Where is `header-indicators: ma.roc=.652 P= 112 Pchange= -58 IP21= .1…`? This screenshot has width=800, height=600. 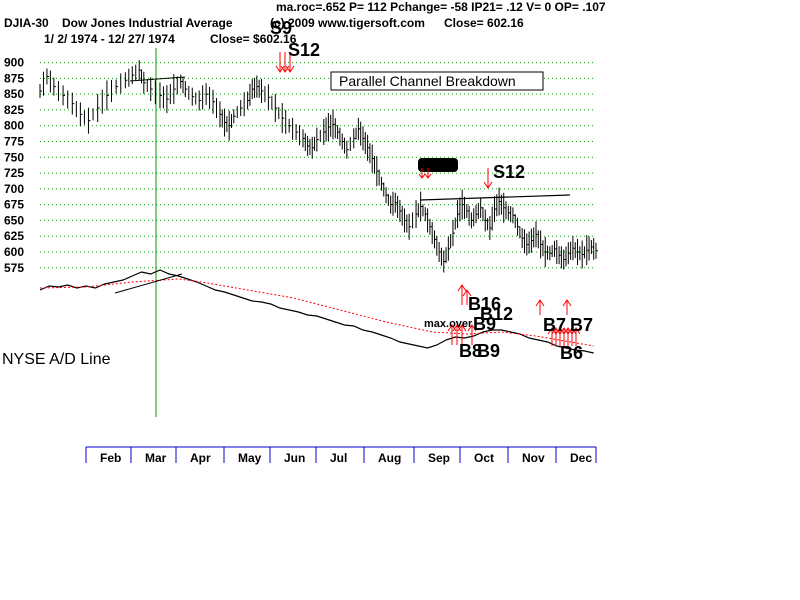 header-indicators: ma.roc=.652 P= 112 Pchange= -58 IP21= .1… is located at coordinates (441, 7).